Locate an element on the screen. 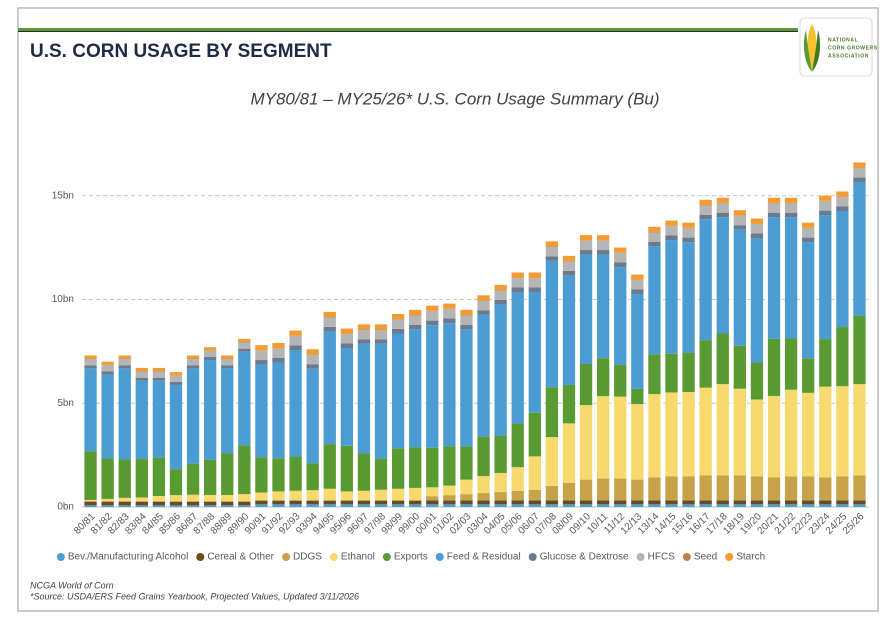 The image size is (882, 620). logo: NATIONAL CORN GROWERS ASSOCIATION is located at coordinates (839, 47).